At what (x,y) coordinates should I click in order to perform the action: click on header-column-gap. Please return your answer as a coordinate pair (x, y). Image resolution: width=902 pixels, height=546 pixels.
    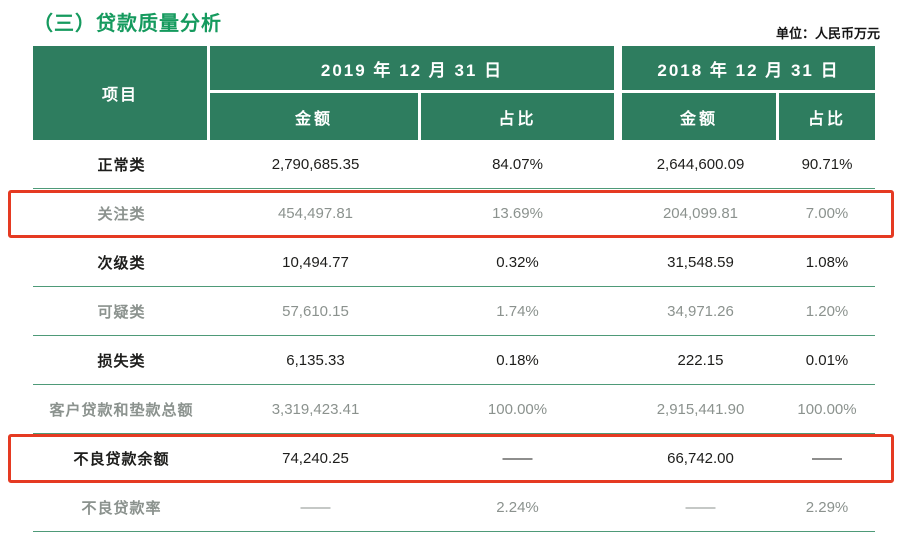
    Looking at the image, I should click on (618, 93).